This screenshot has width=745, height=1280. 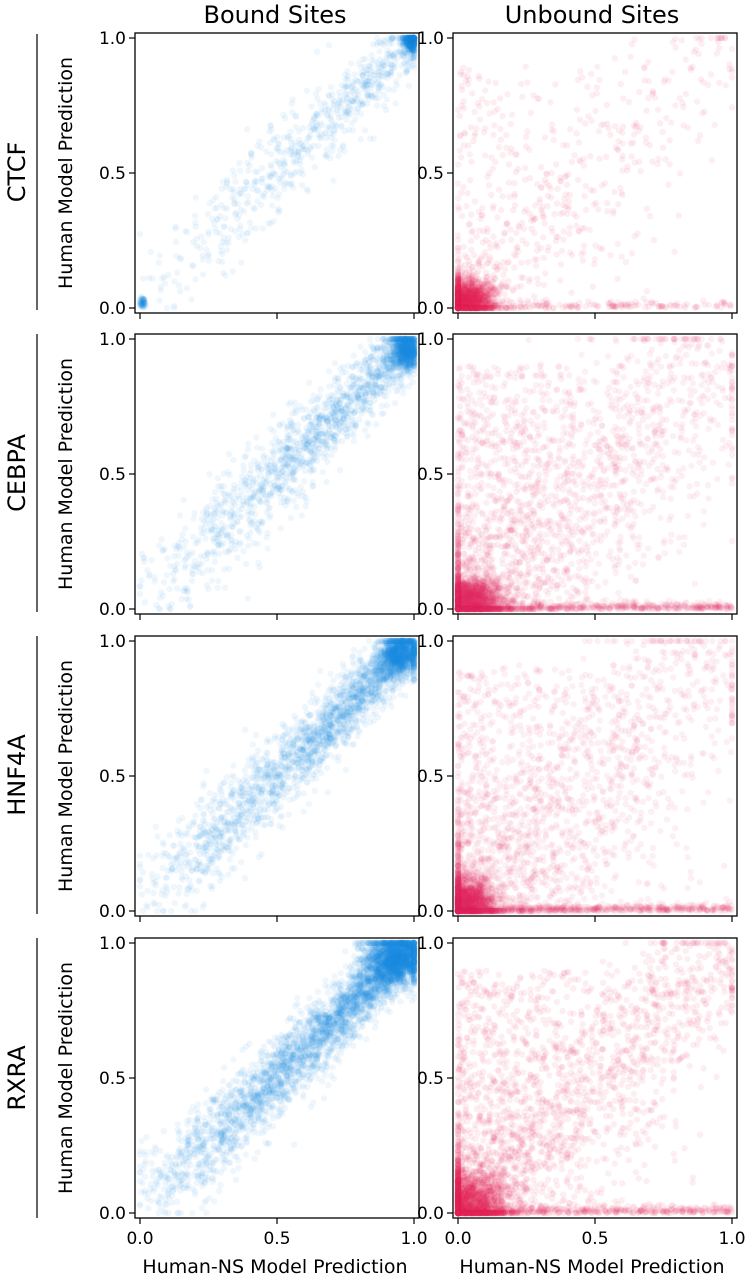 I want to click on x-axis-label-unbound: Human-NS Model Prediction, so click(x=591, y=1267).